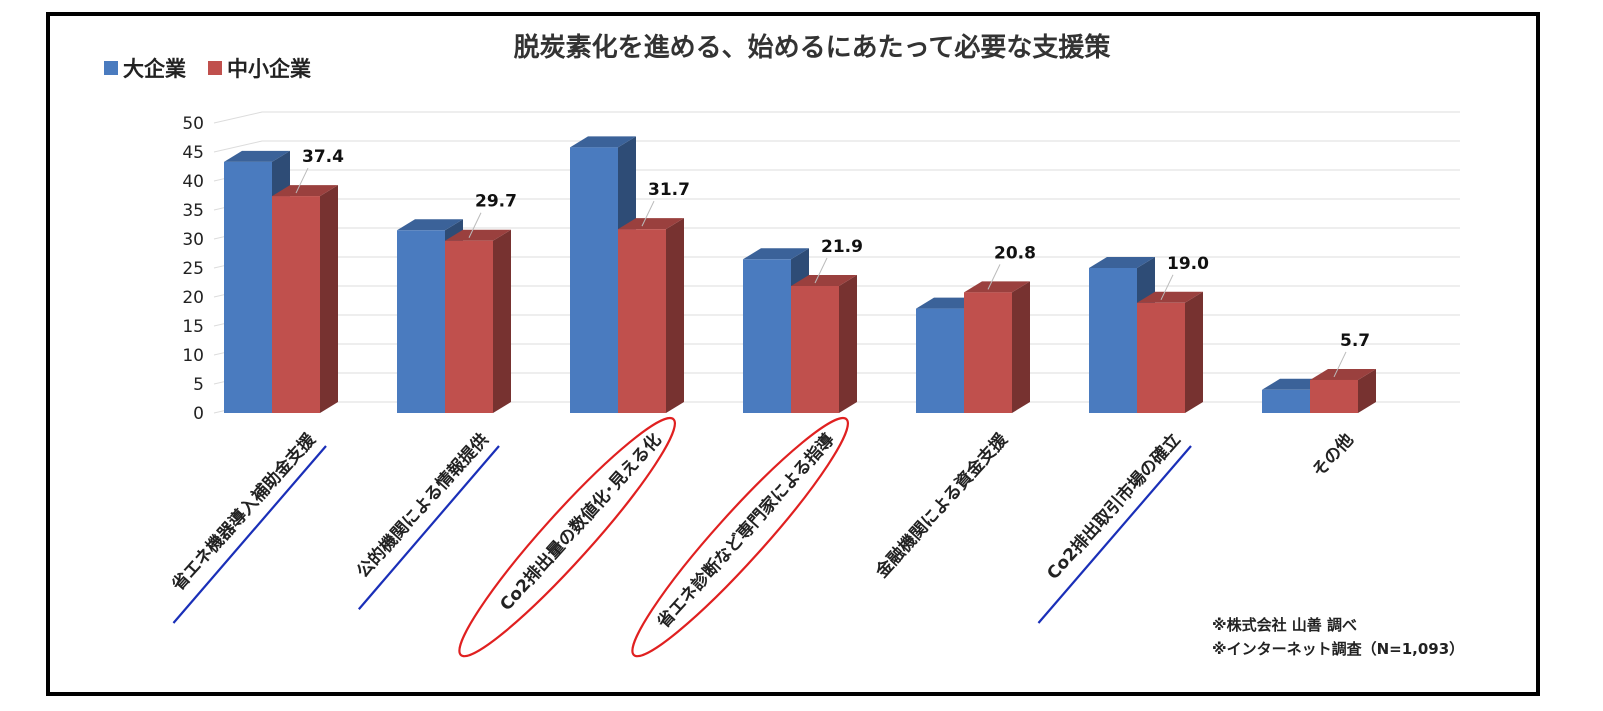 Image resolution: width=1603 pixels, height=711 pixels. I want to click on data-label: 20.8, so click(1015, 253).